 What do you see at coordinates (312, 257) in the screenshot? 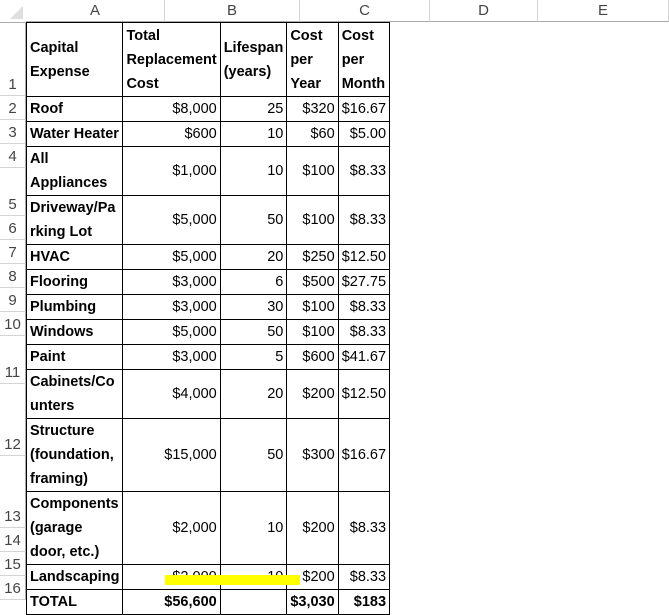
I see `cell-cost-per-year: $250` at bounding box center [312, 257].